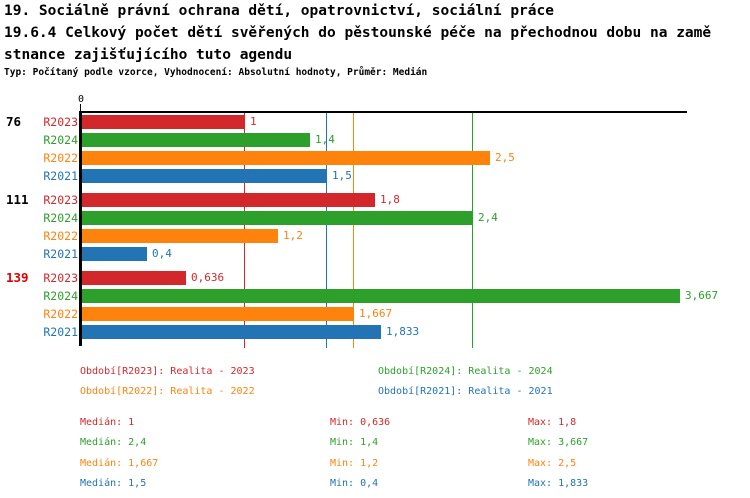  What do you see at coordinates (17, 199) in the screenshot?
I see `group-count-label: 111` at bounding box center [17, 199].